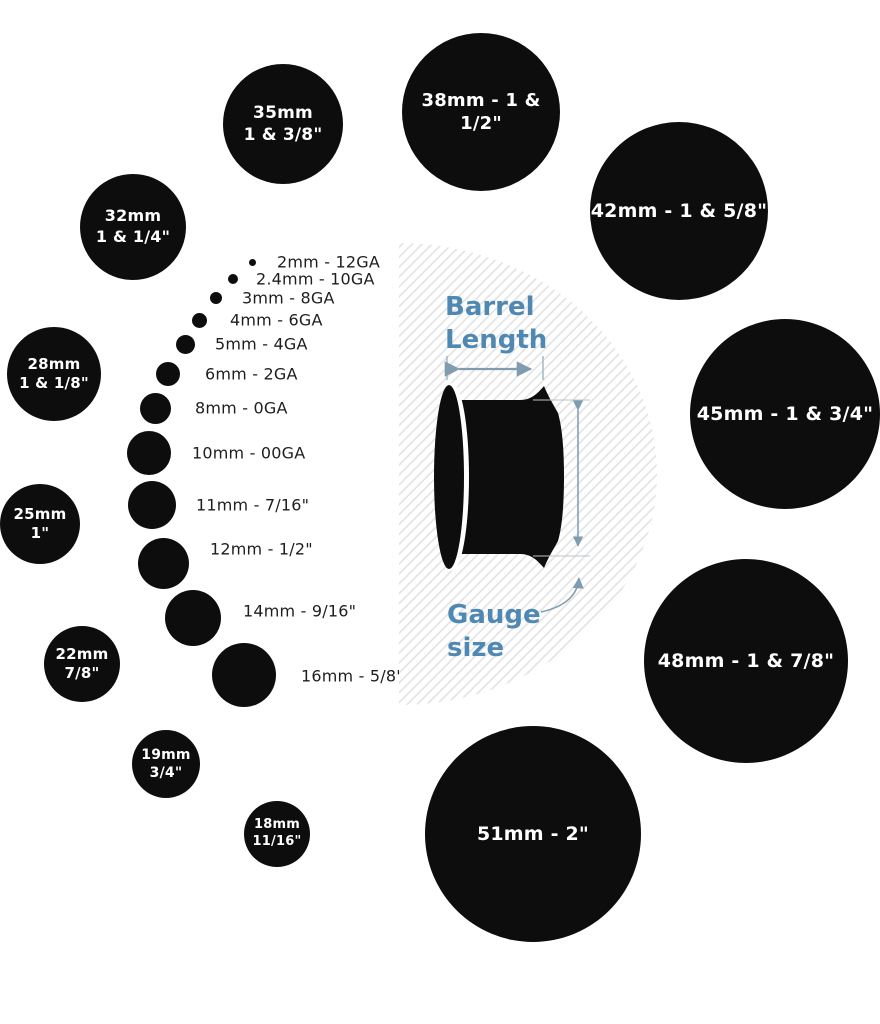 The image size is (880, 1024). Describe the element at coordinates (152, 505) in the screenshot. I see `gauge-dot-11mm` at that location.